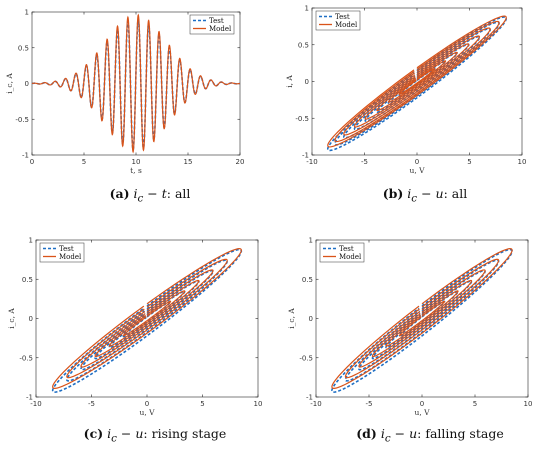  Describe the element at coordinates (136, 170) in the screenshot. I see `x-axis-label: t, s` at that location.